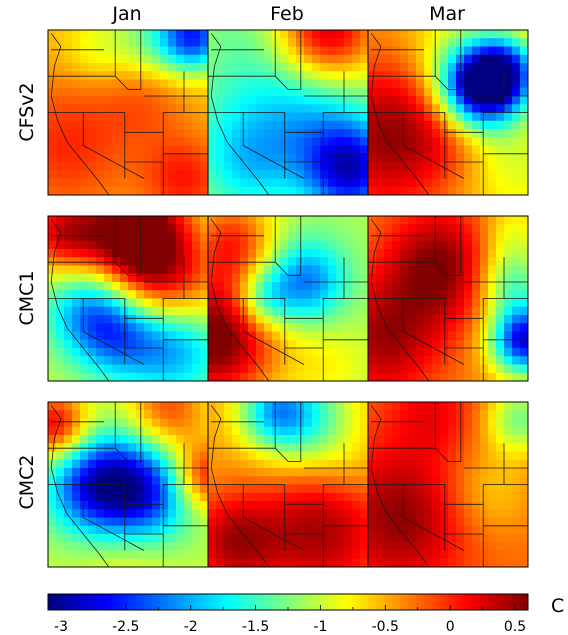  I want to click on colorbar-unit: C, so click(557, 606).